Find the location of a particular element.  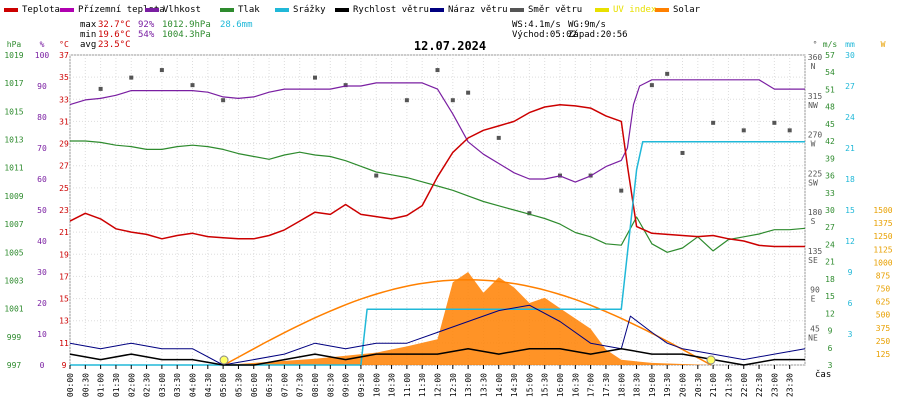

x-tick-label: 15:30 is located at coordinates (545, 385).